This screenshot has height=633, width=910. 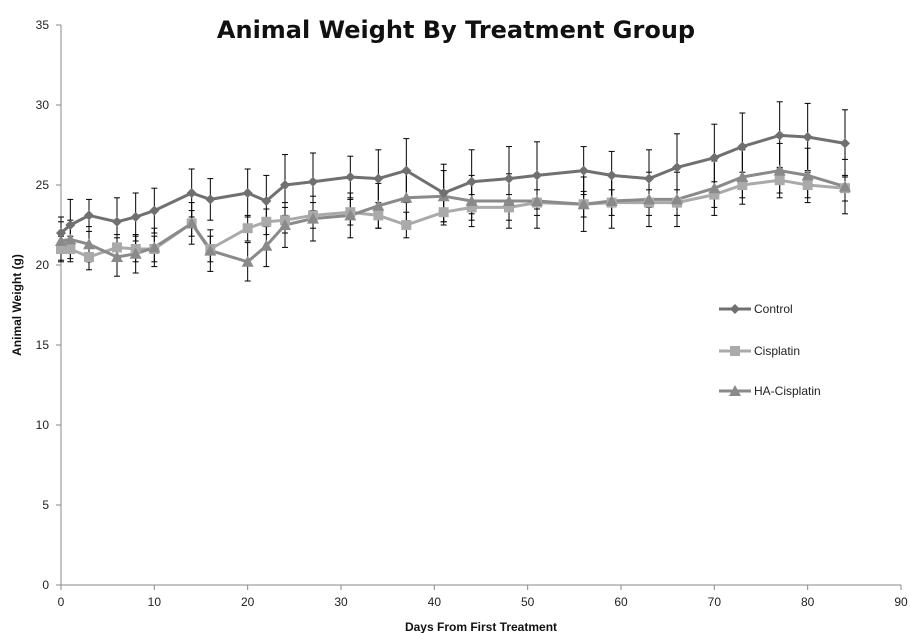 I want to click on y-axis-label: Animal Weight (g), so click(x=17, y=305).